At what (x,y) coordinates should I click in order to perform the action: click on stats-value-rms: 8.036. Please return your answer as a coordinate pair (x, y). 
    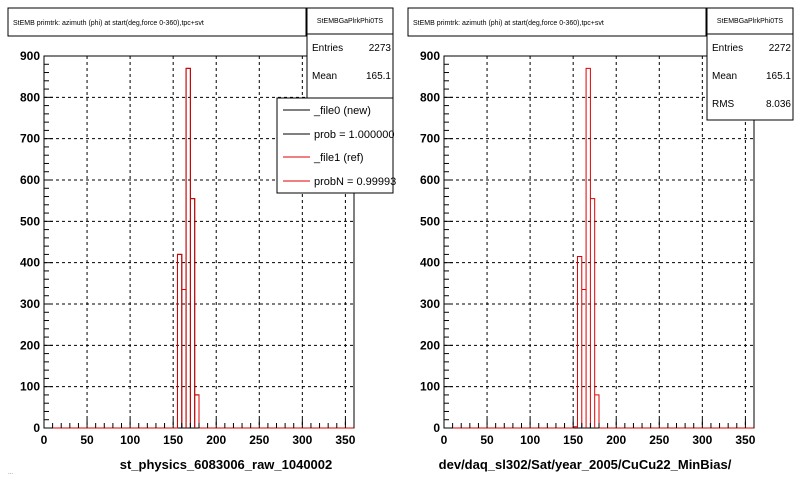
    Looking at the image, I should click on (778, 104).